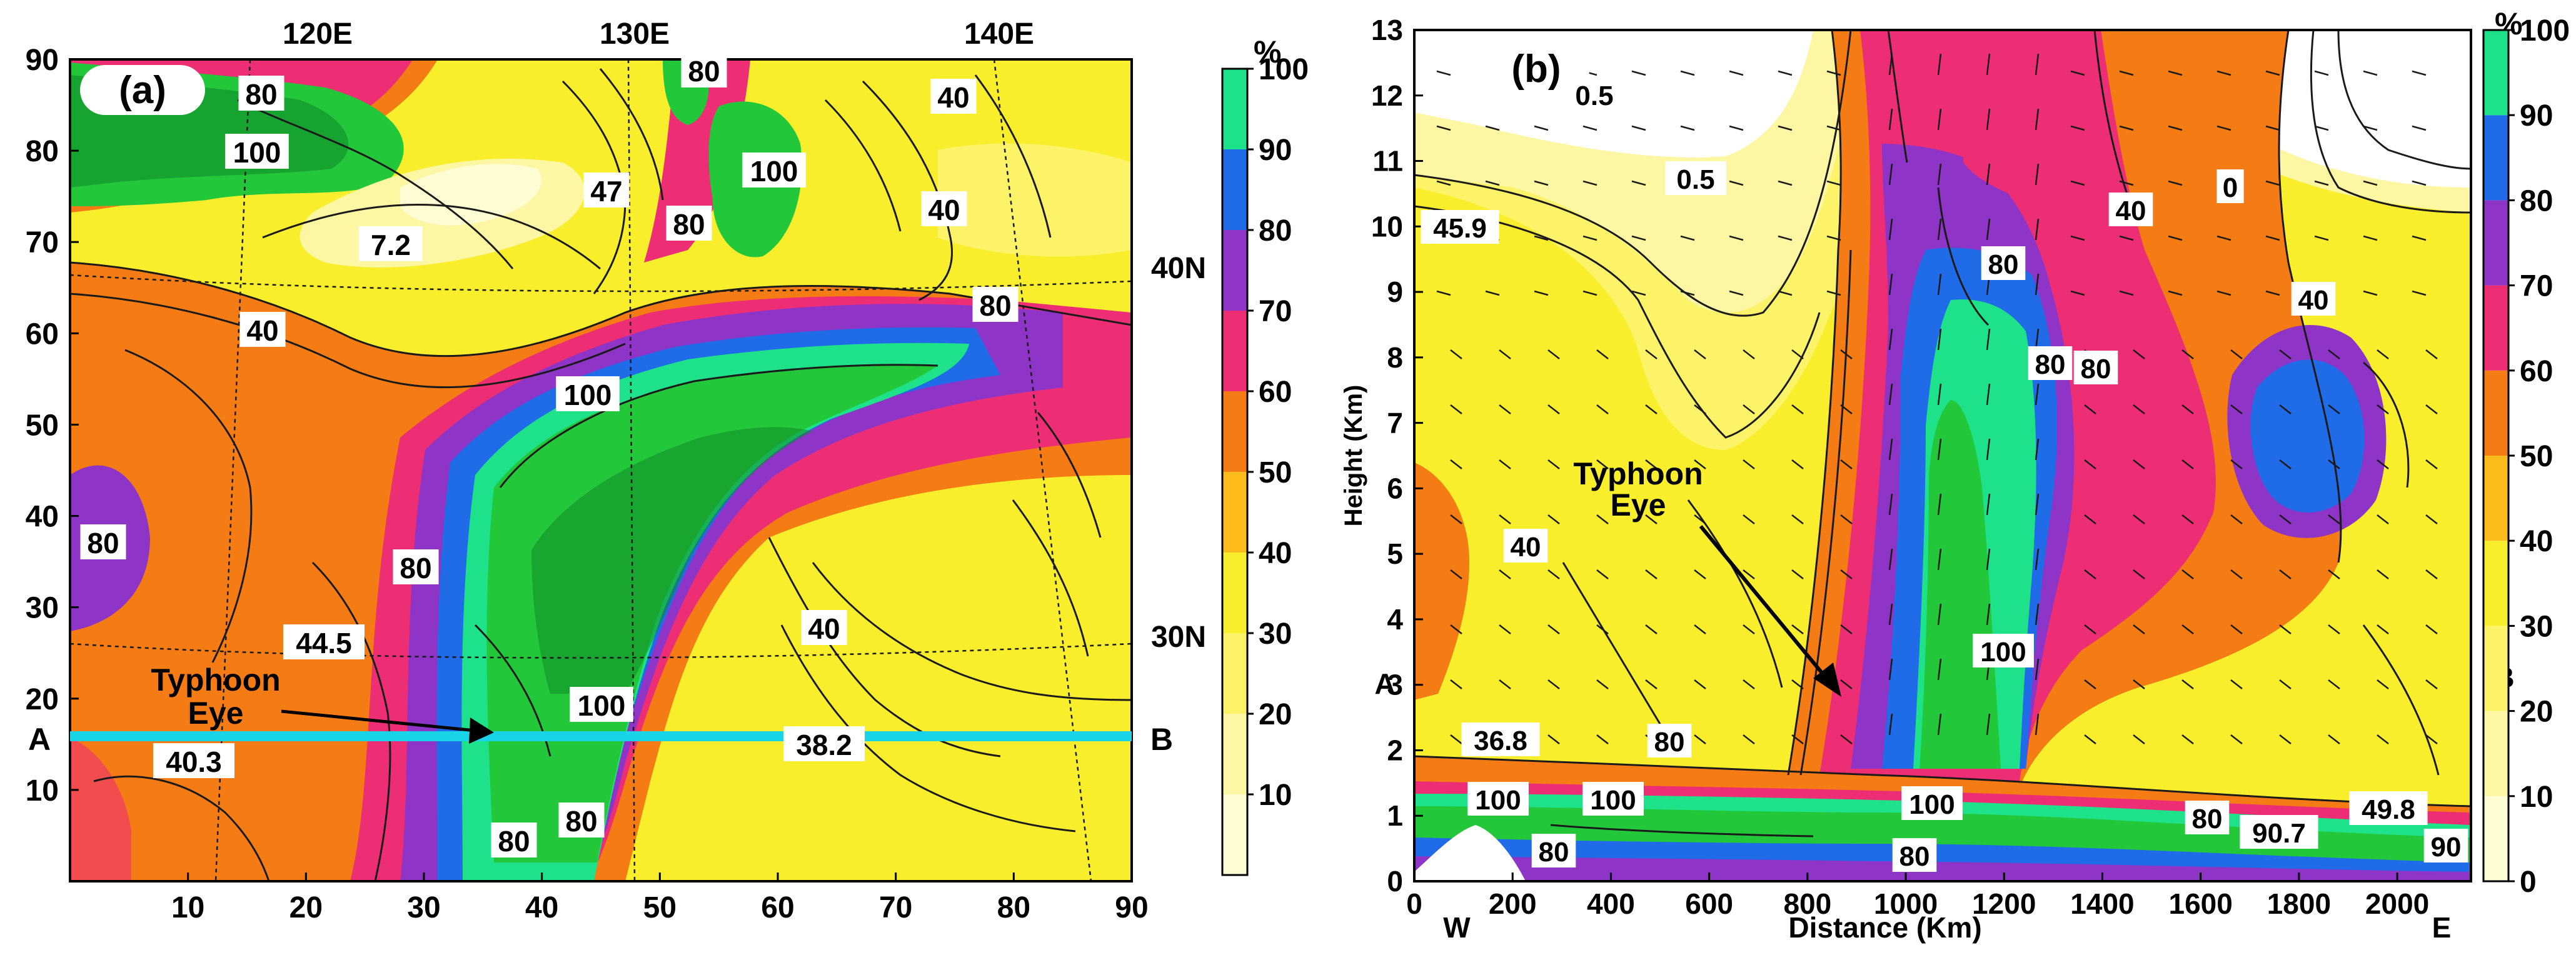 This screenshot has width=2576, height=960. What do you see at coordinates (777, 907) in the screenshot?
I see `x-tick-label: 60` at bounding box center [777, 907].